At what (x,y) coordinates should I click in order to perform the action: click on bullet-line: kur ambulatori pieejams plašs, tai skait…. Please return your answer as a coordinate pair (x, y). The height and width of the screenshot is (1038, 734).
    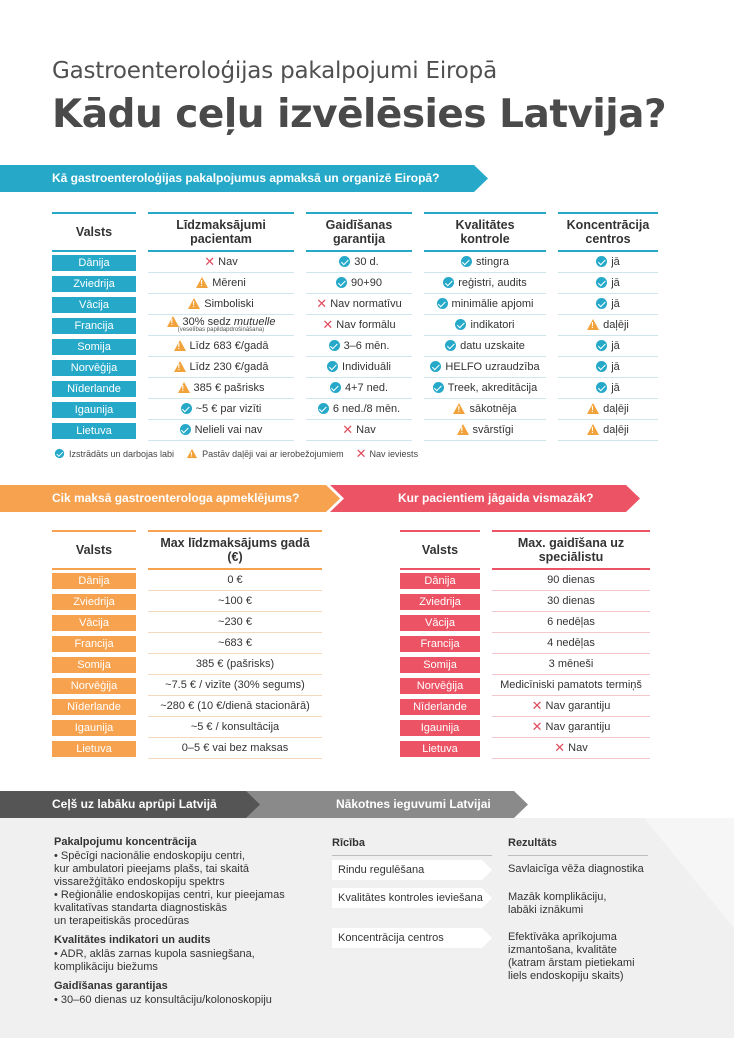
    Looking at the image, I should click on (152, 869).